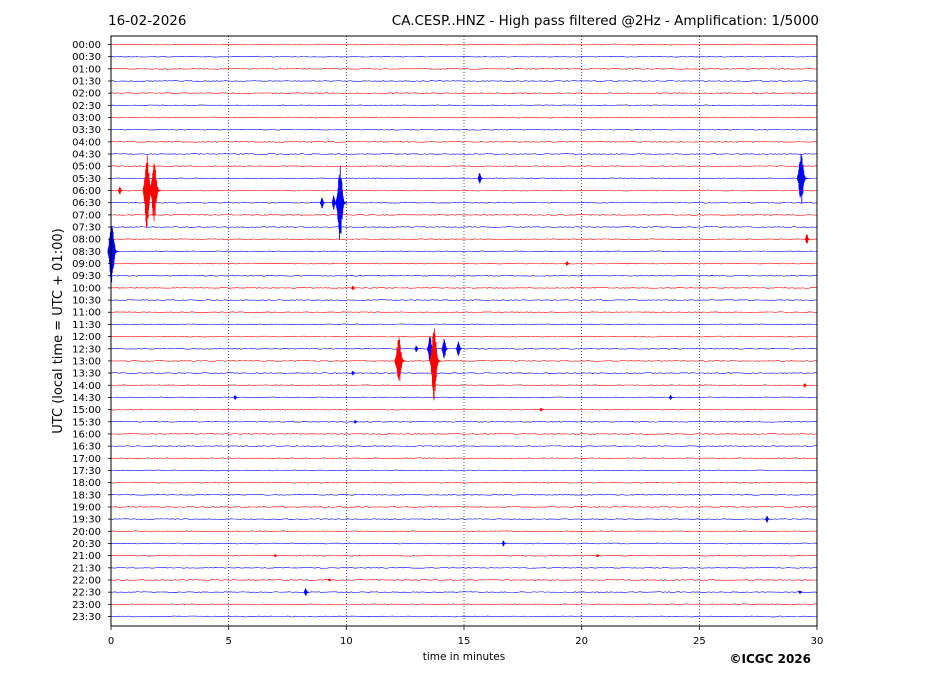 The width and height of the screenshot is (927, 696). I want to click on row-label: 04:30, so click(86, 155).